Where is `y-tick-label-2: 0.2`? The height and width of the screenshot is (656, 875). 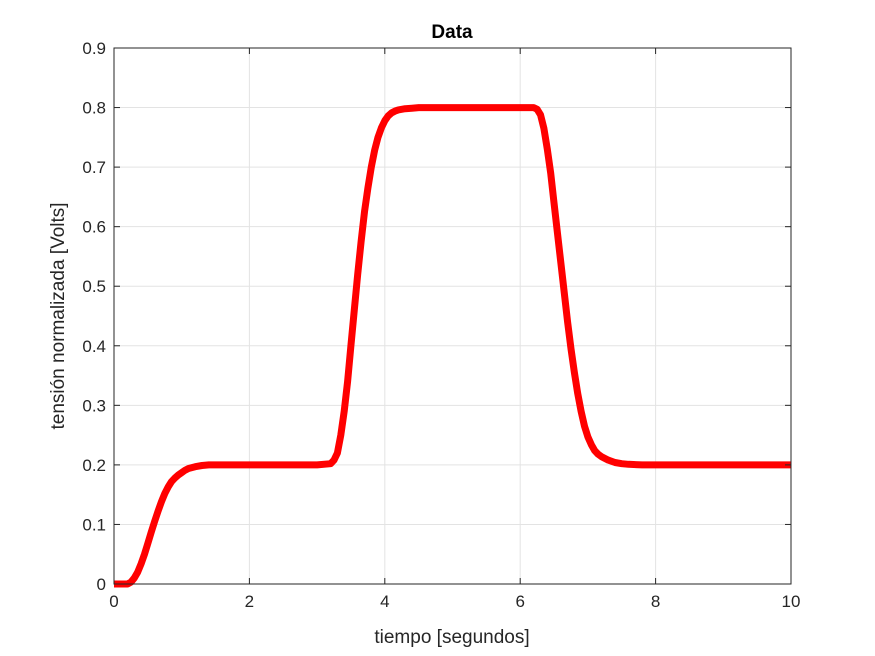
y-tick-label-2: 0.2 is located at coordinates (94, 465).